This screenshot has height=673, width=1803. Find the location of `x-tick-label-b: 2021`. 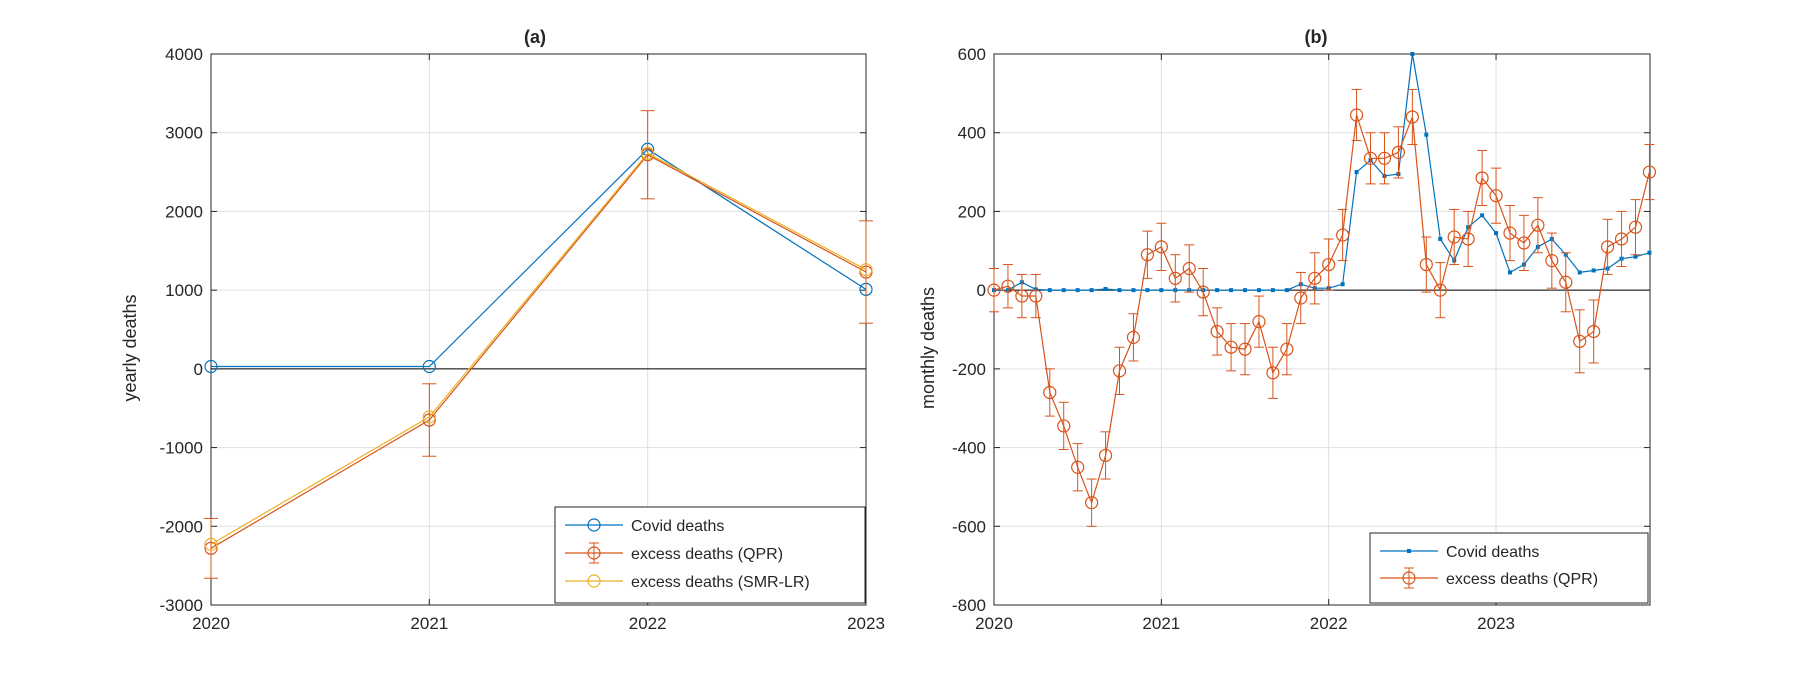

x-tick-label-b: 2021 is located at coordinates (1161, 623).